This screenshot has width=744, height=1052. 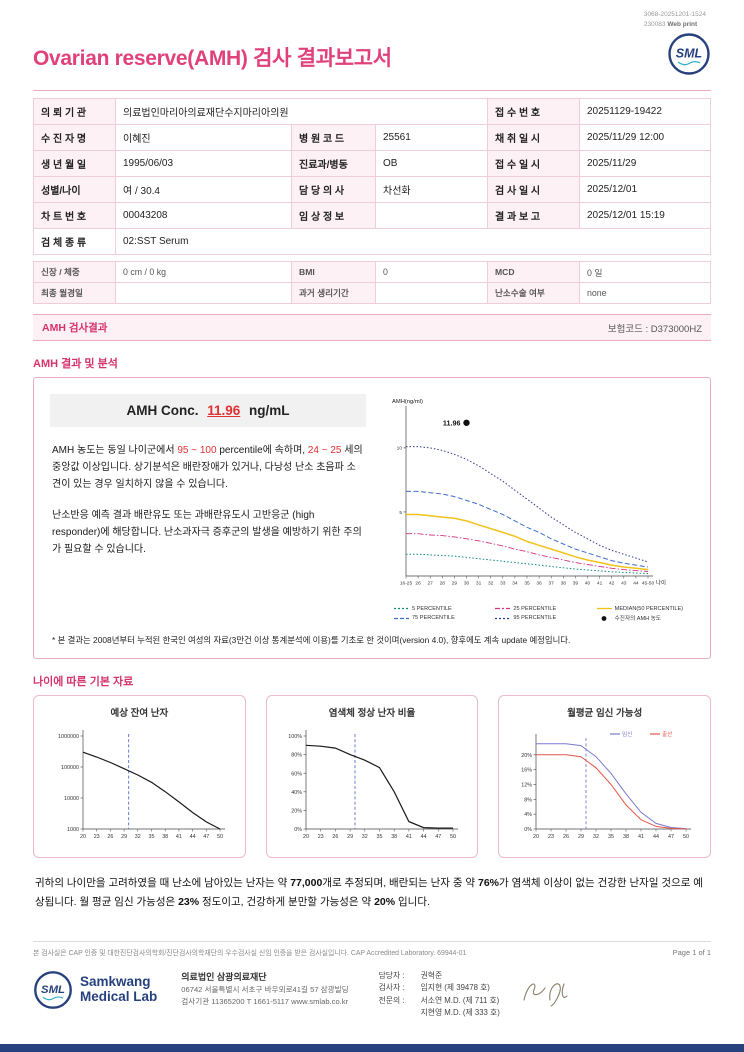 I want to click on legend-item: MEDIAN(50 PERCENTILE), so click(x=640, y=608).